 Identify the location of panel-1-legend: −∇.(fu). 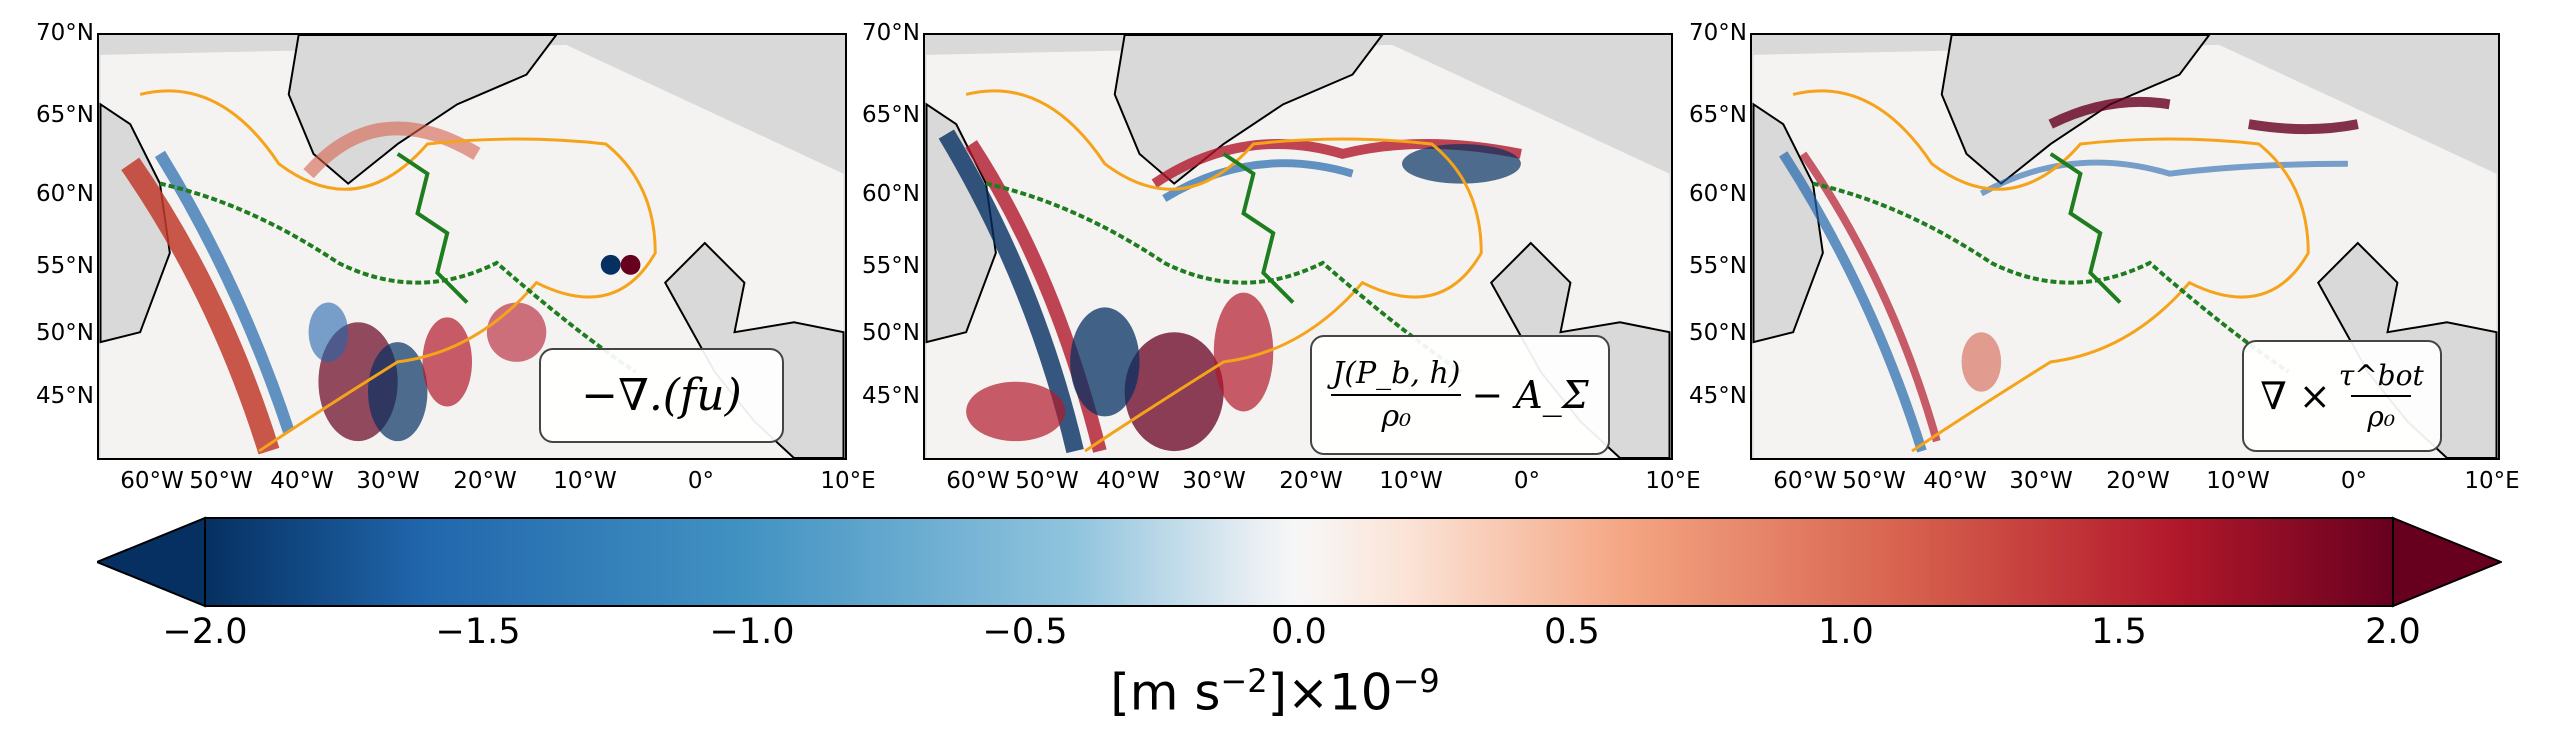
(661, 395).